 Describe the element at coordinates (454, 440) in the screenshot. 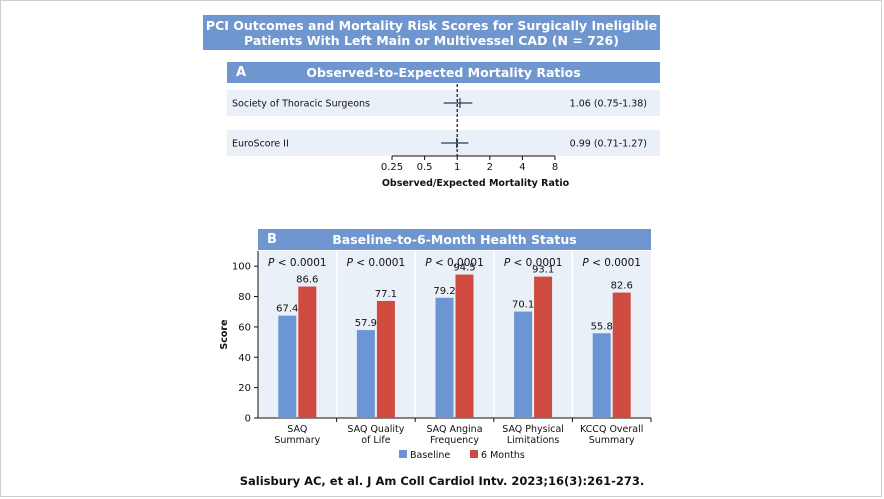

I see `bar-category-label: Frequency` at that location.